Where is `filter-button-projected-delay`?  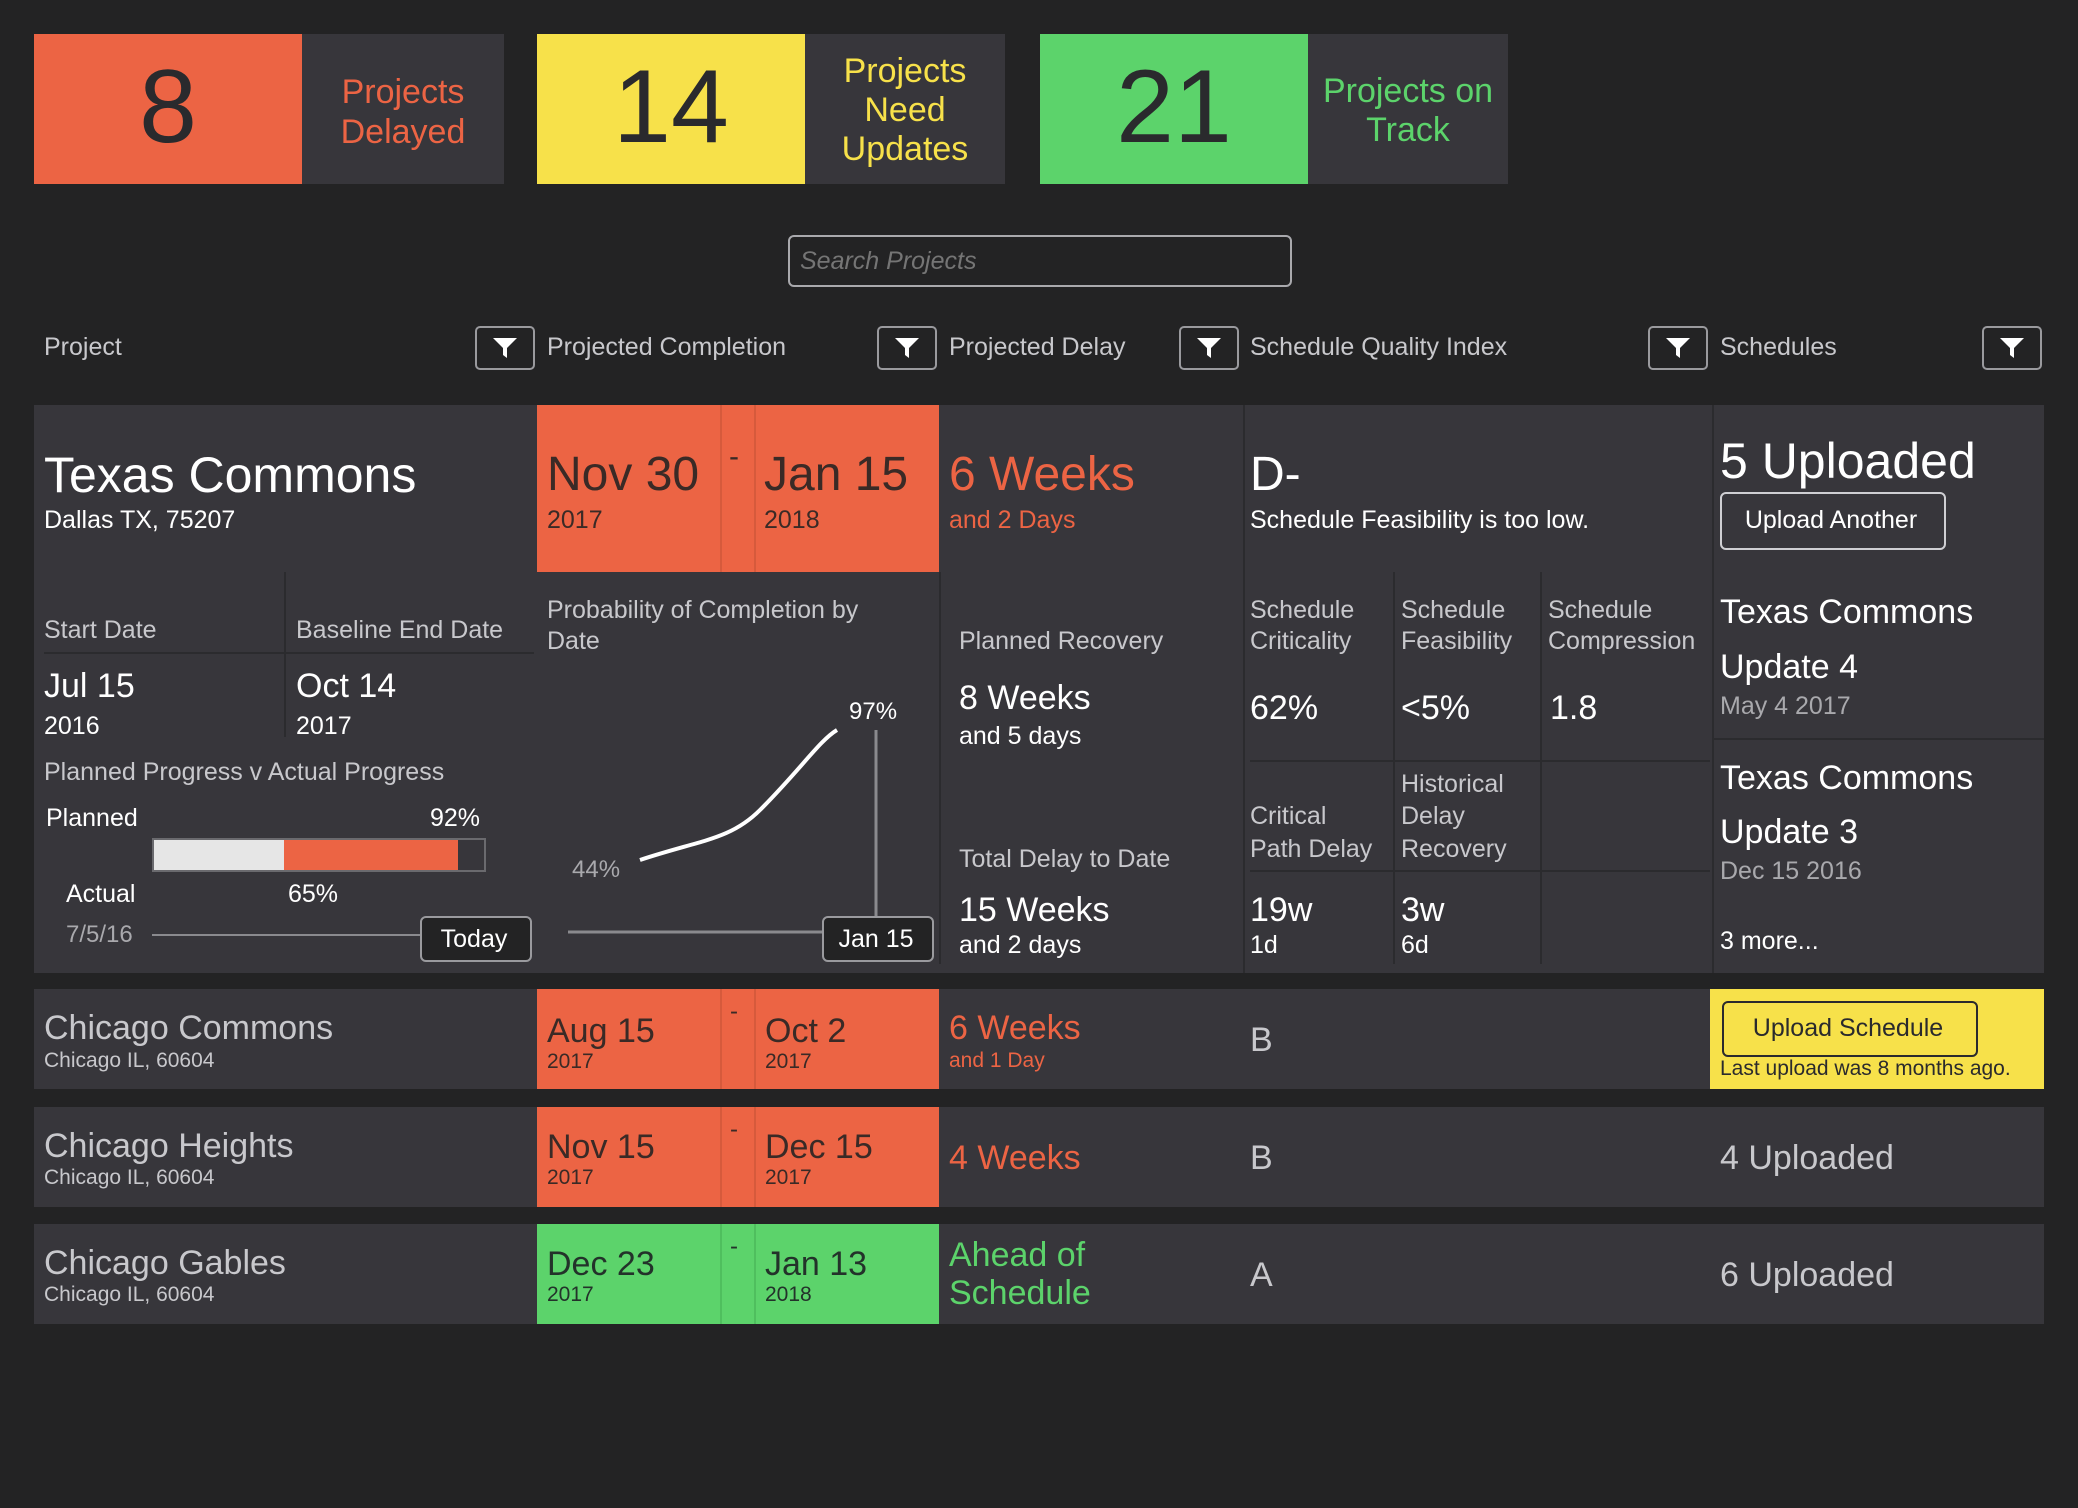
filter-button-projected-delay is located at coordinates (1209, 348).